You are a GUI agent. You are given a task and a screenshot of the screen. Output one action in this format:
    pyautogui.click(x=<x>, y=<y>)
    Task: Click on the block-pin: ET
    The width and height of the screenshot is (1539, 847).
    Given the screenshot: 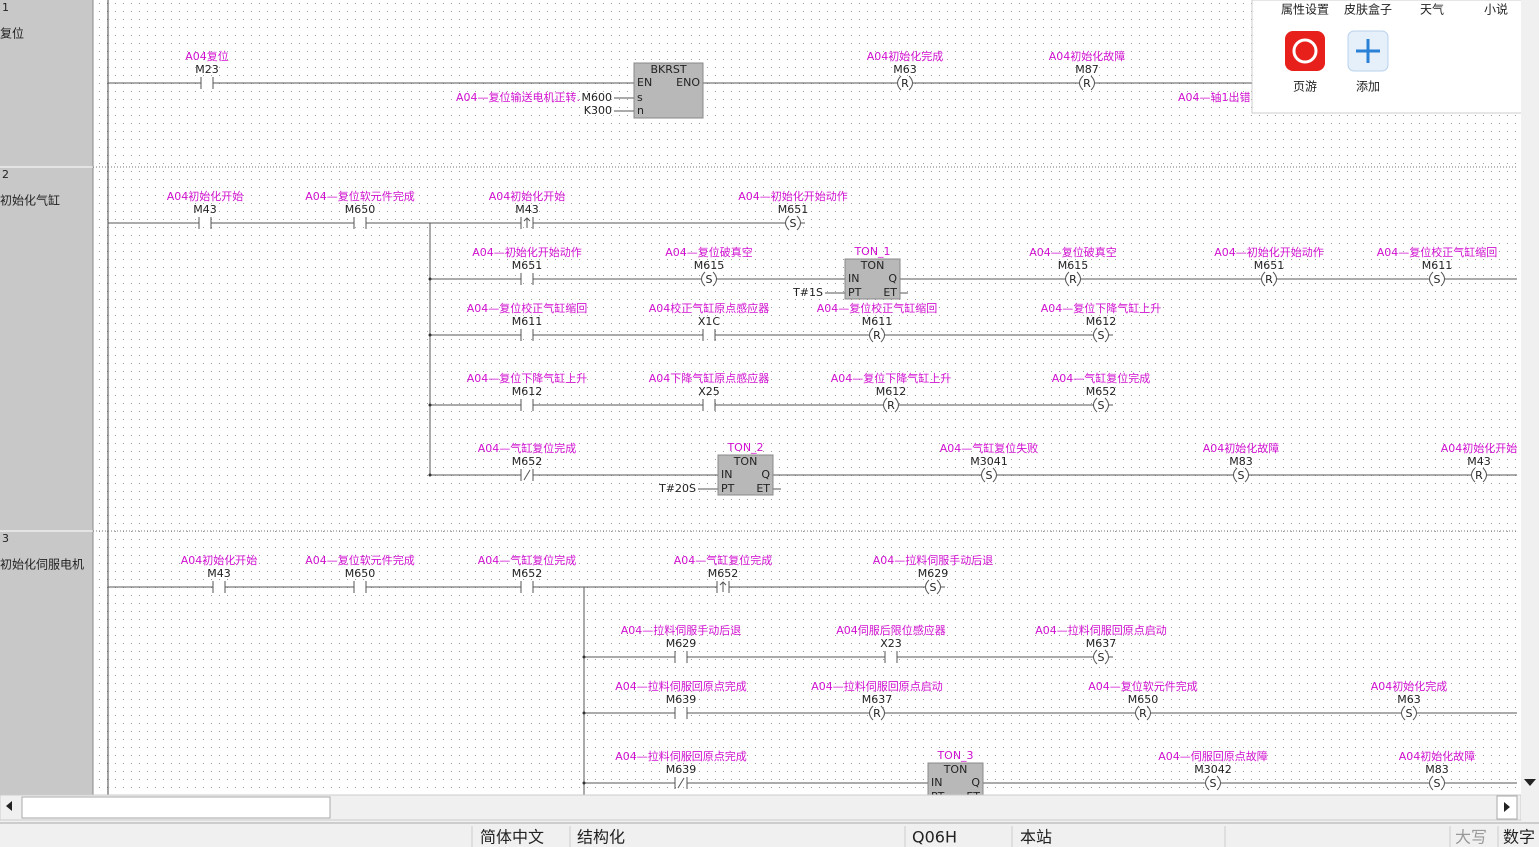 What is the action you would take?
    pyautogui.click(x=890, y=292)
    